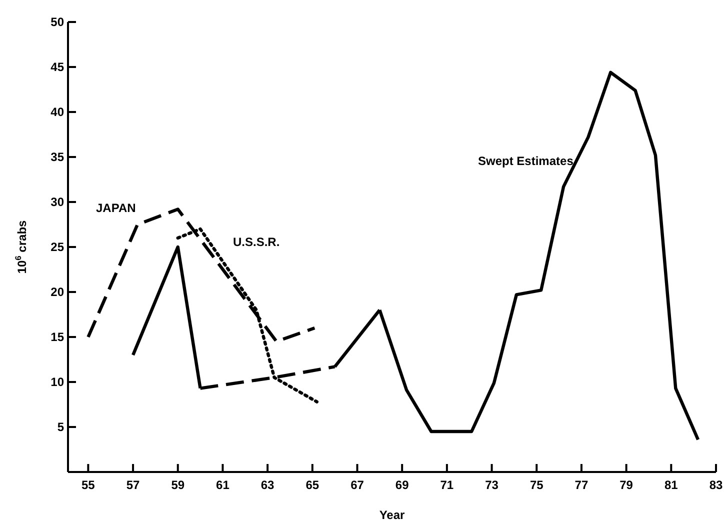 This screenshot has width=728, height=525. I want to click on x-tick-label: 55, so click(89, 485).